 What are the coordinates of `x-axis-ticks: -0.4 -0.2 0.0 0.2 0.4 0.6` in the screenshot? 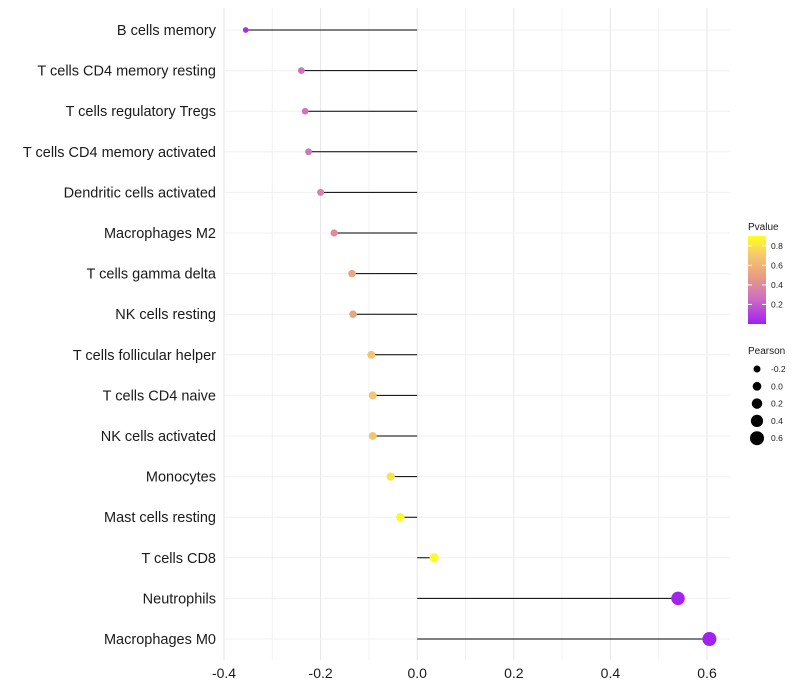 It's located at (464, 673).